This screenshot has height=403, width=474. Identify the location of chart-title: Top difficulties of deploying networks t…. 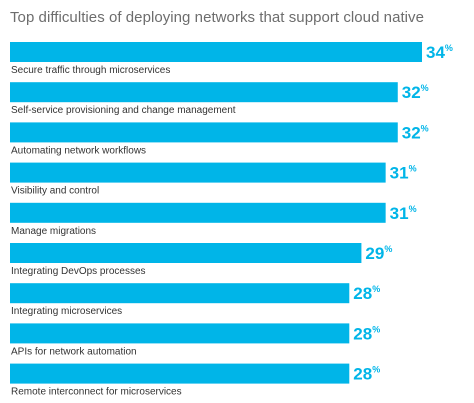
(217, 17).